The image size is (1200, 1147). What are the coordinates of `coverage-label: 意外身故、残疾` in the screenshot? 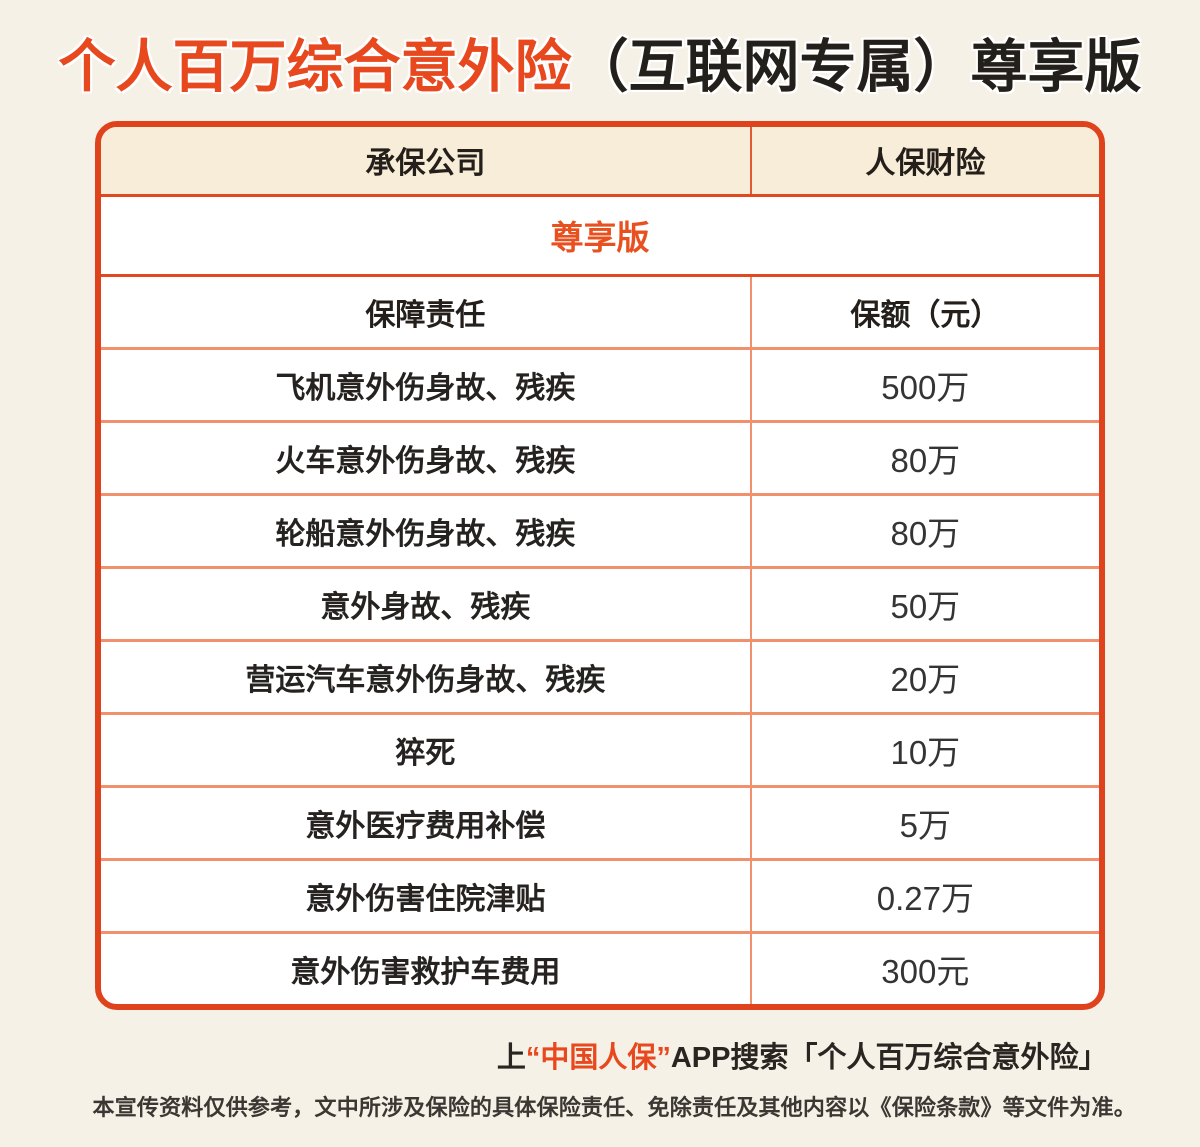 It's located at (425, 607).